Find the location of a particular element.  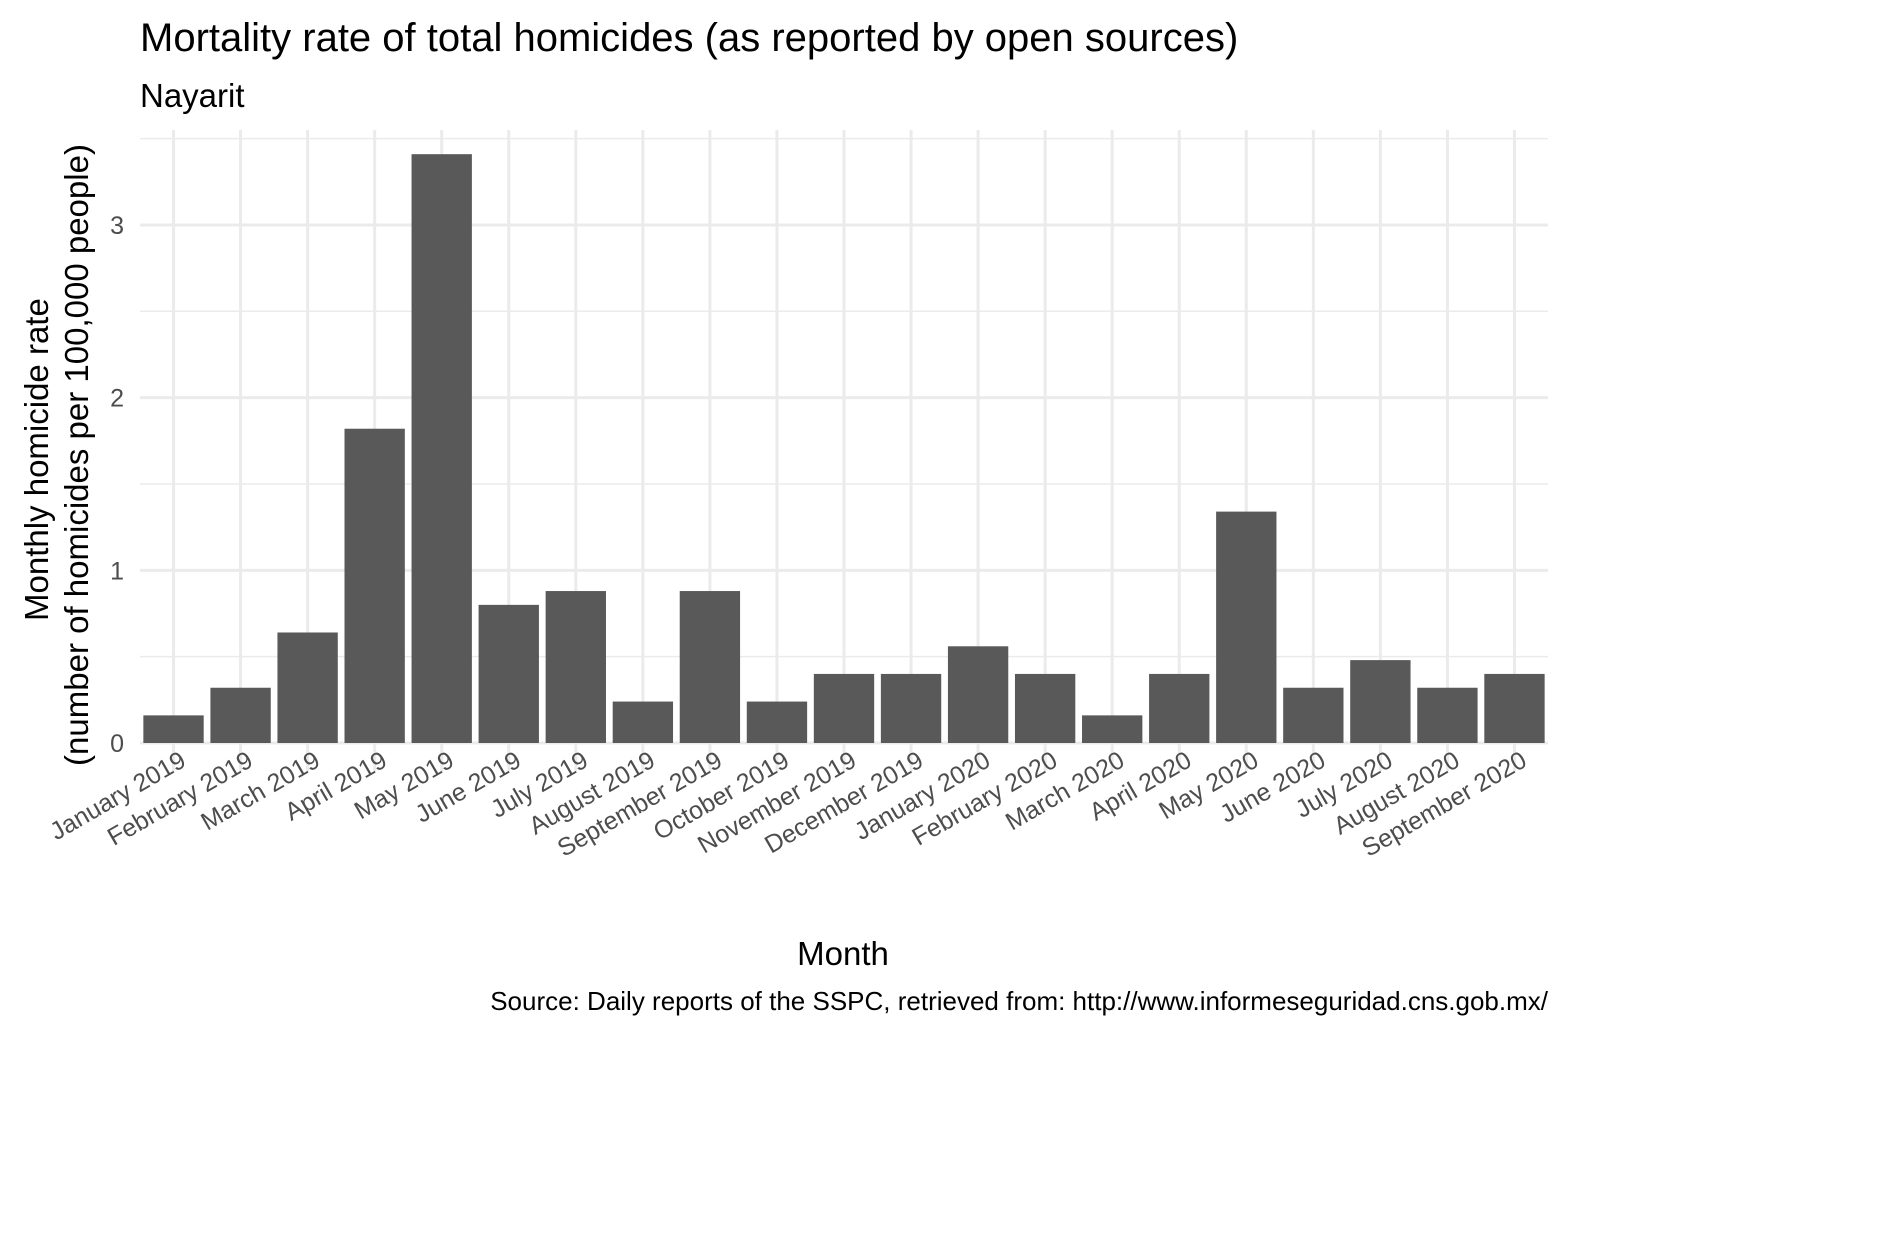

y-axis-ticks: 0 1 2 3 is located at coordinates (117, 485).